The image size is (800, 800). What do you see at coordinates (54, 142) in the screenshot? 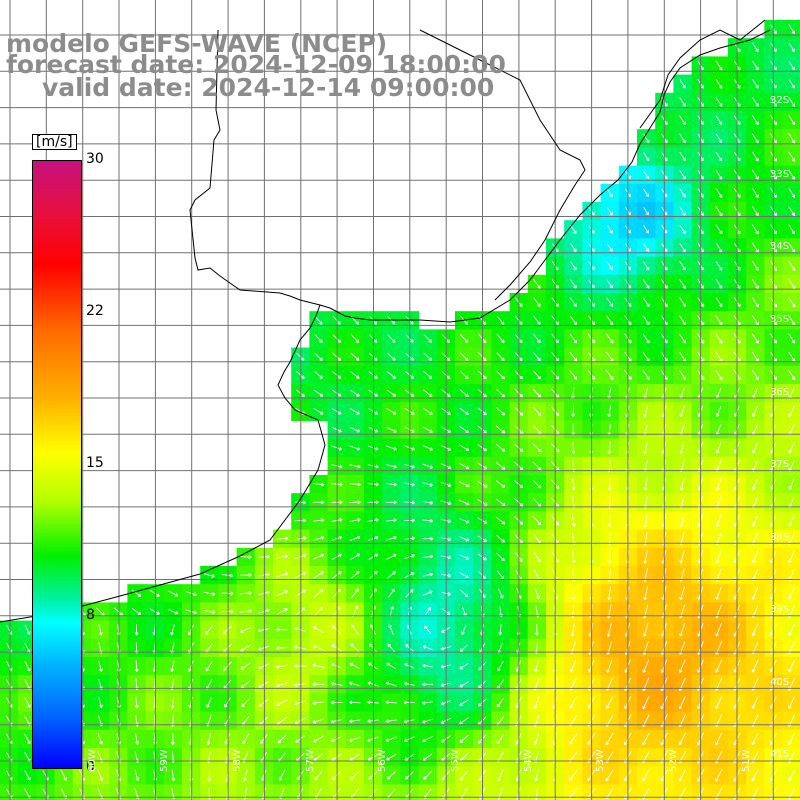
I see `colorbar-unit: [m/s]` at bounding box center [54, 142].